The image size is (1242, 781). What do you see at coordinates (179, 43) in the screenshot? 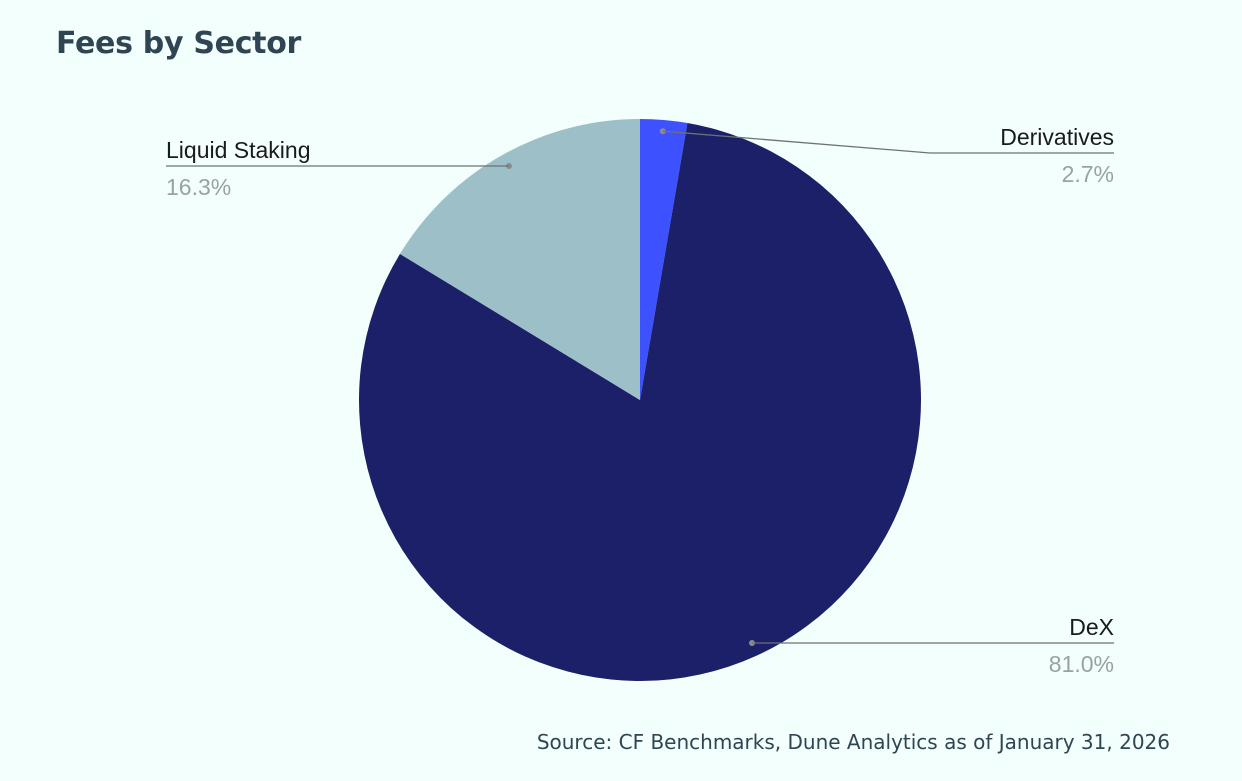
I see `chart-title: Fees by Sector` at bounding box center [179, 43].